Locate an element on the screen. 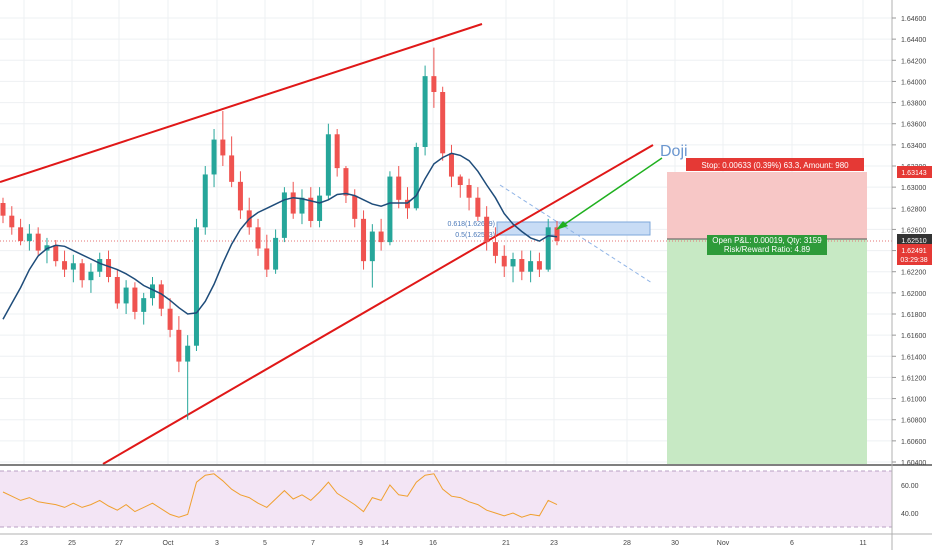 Image resolution: width=932 pixels, height=555 pixels. time-axis: 23 25 27 Oct 3 5 7 9 14 16 21 23 28 30 Nov 6 11 is located at coordinates (443, 543).